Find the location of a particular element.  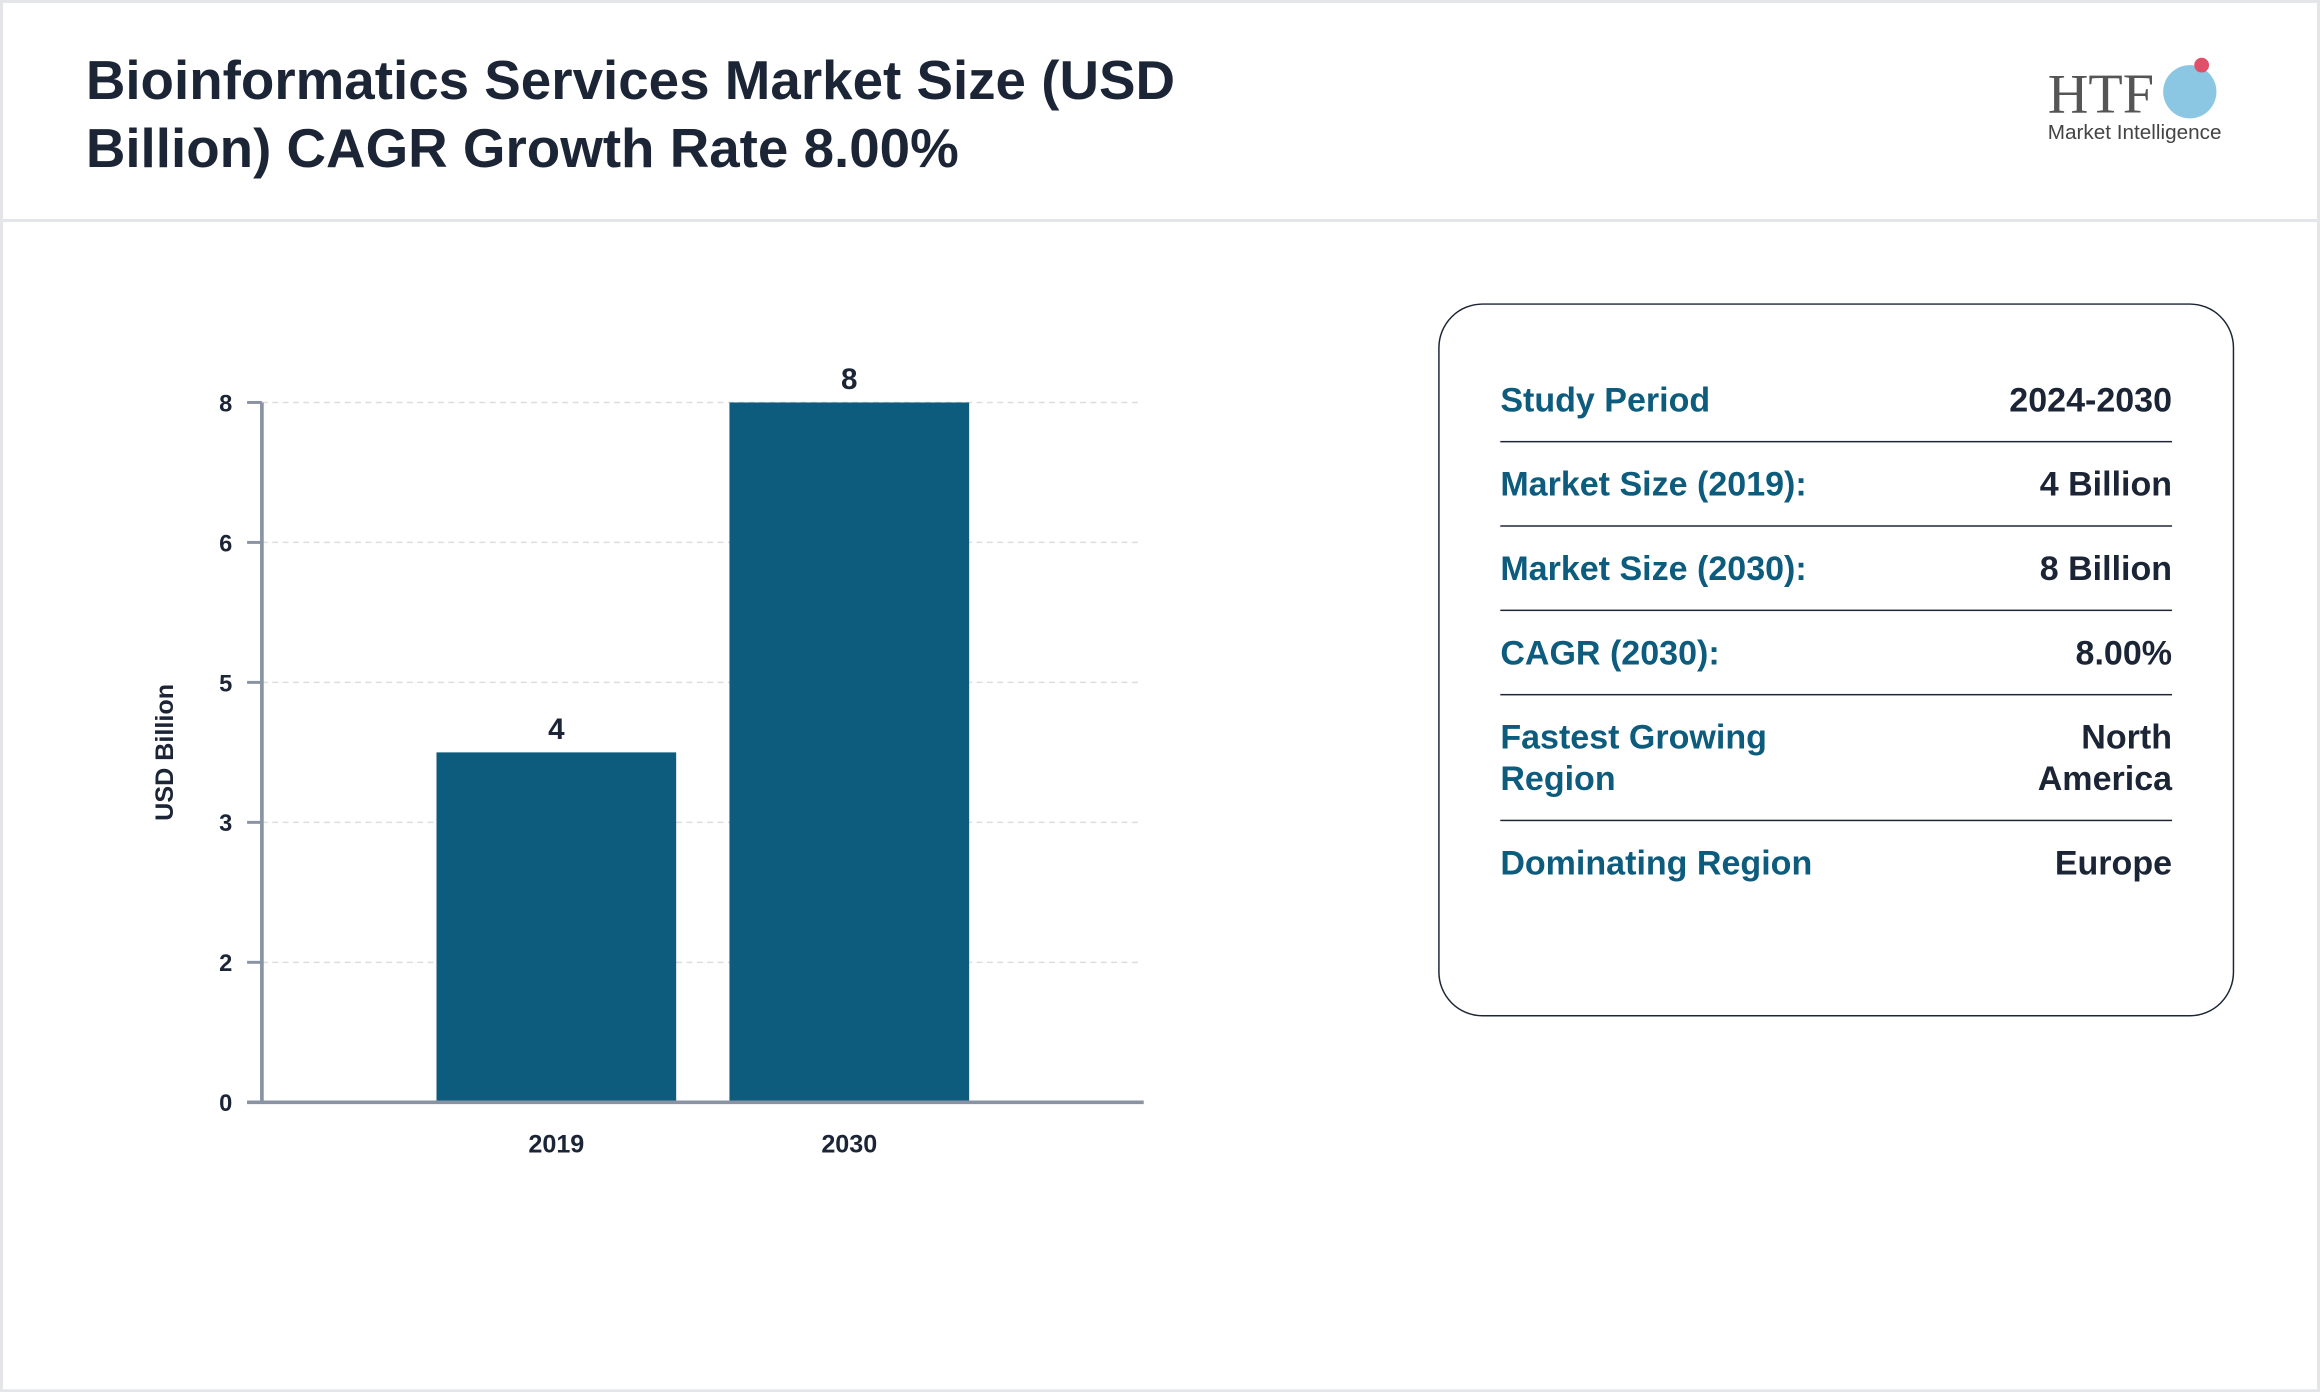

logo: HTF Market Intelligence is located at coordinates (2135, 100).